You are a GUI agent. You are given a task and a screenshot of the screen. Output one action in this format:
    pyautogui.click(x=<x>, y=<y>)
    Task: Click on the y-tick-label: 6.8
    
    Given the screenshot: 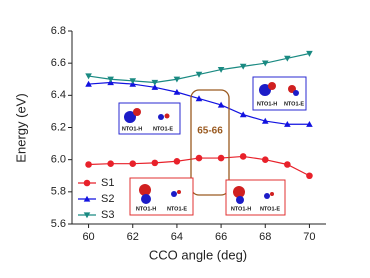 What is the action you would take?
    pyautogui.click(x=58, y=31)
    